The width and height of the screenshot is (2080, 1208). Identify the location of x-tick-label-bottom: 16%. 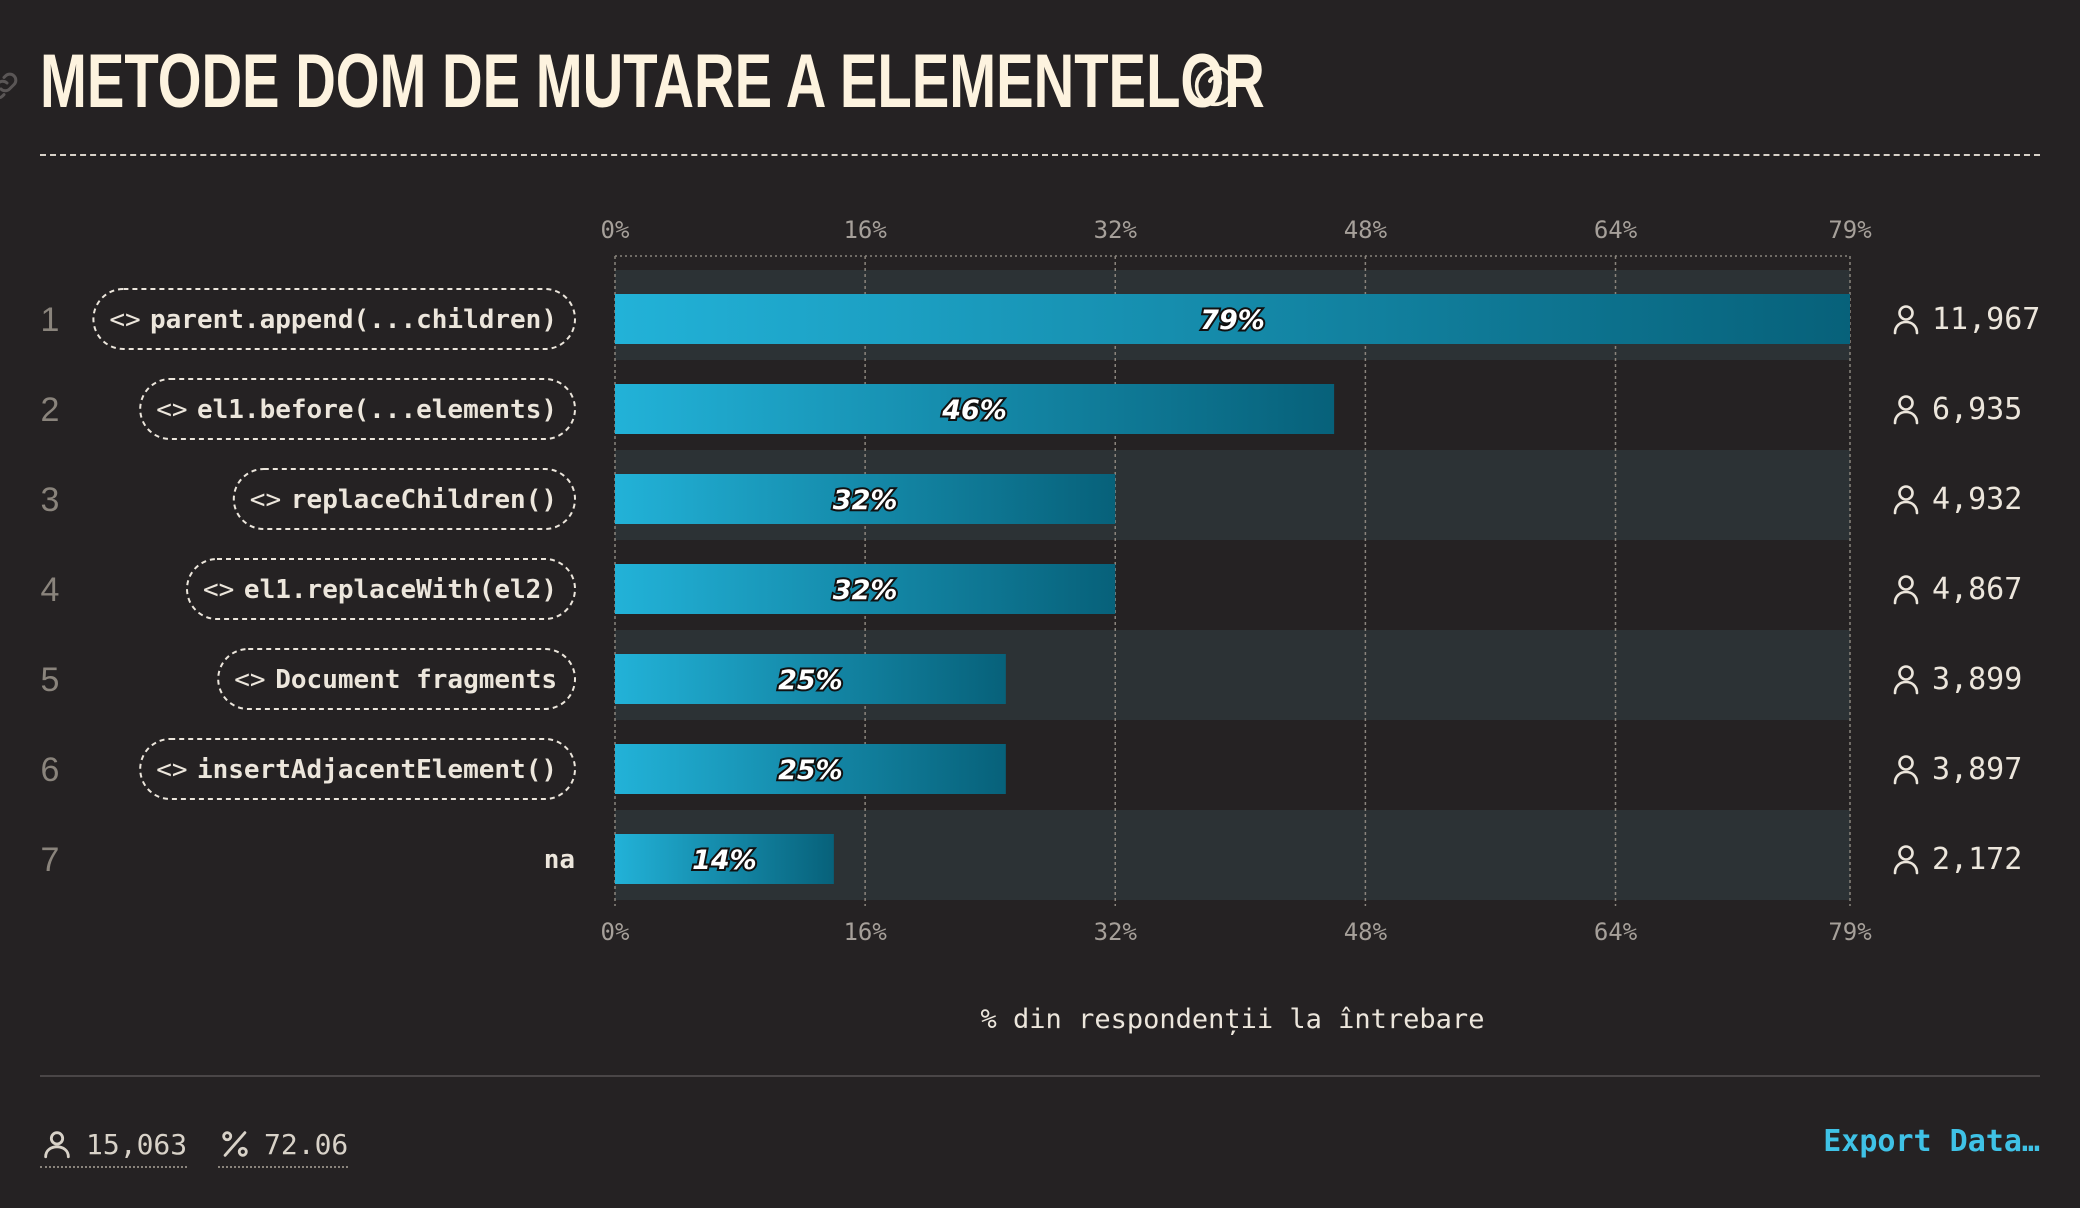
(865, 932).